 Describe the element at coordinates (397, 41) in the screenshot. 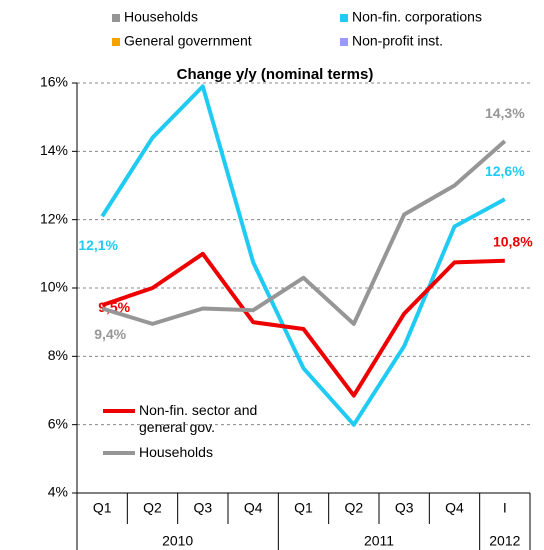

I see `legend-label: Non-profit inst.` at that location.